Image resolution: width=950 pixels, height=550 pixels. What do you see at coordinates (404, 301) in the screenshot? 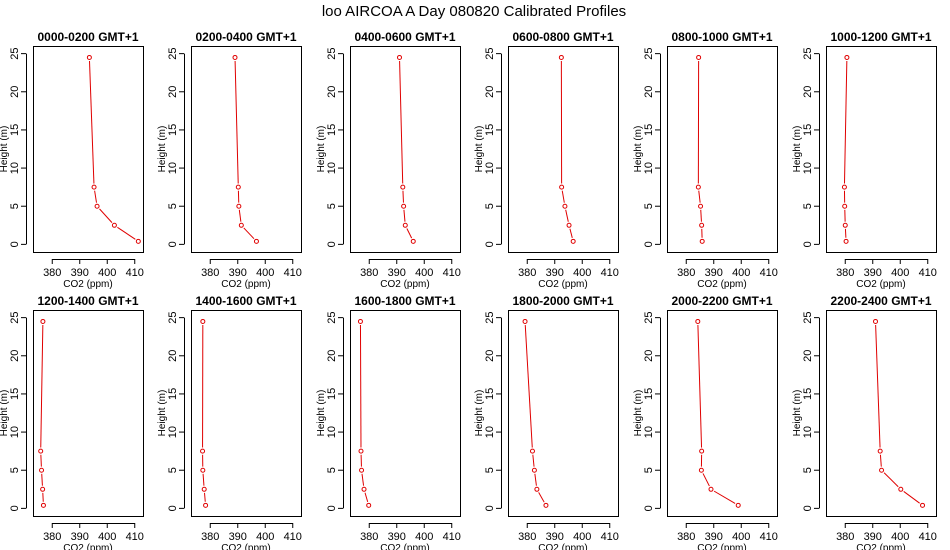
I see `panel-title: 1600-1800 GMT+1` at bounding box center [404, 301].